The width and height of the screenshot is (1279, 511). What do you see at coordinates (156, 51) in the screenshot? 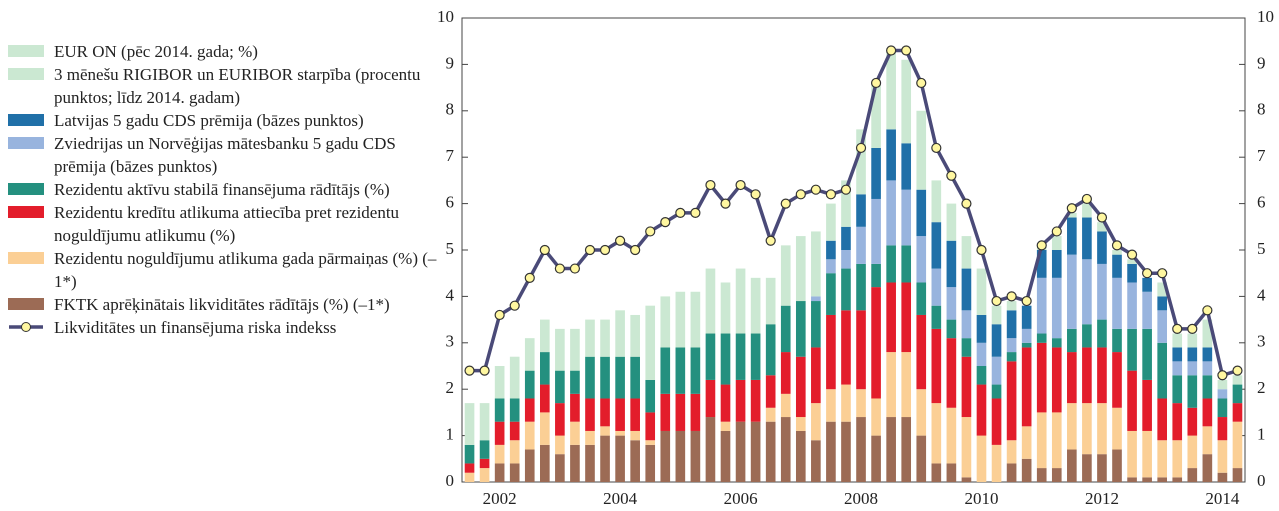
I see `legend-label: EUR ON (pēc 2014. gada; %)` at bounding box center [156, 51].